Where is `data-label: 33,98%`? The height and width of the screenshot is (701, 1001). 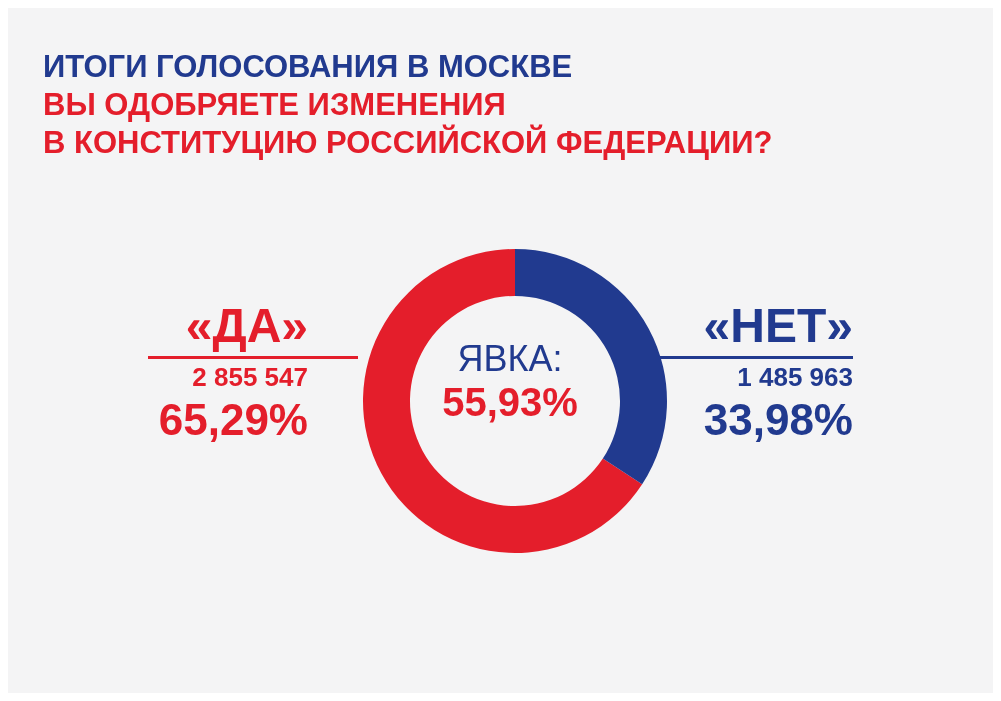 data-label: 33,98% is located at coordinates (778, 420).